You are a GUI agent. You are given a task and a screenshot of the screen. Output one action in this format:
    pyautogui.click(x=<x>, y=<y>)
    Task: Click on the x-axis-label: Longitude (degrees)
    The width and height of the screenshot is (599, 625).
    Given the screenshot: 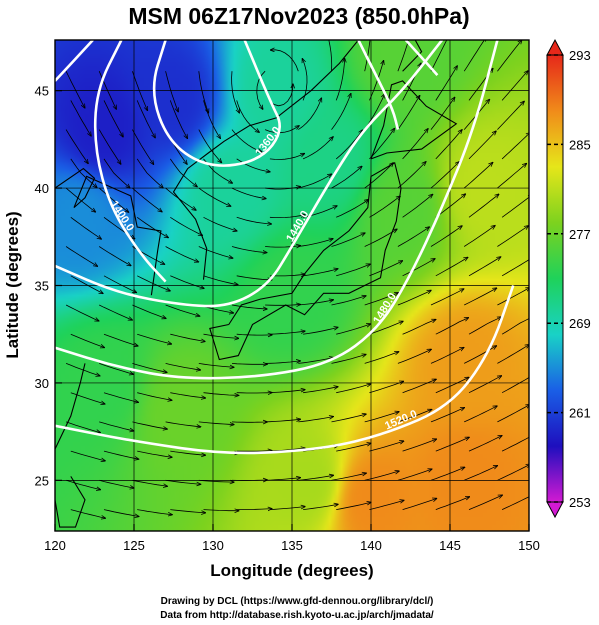 What is the action you would take?
    pyautogui.click(x=291, y=570)
    